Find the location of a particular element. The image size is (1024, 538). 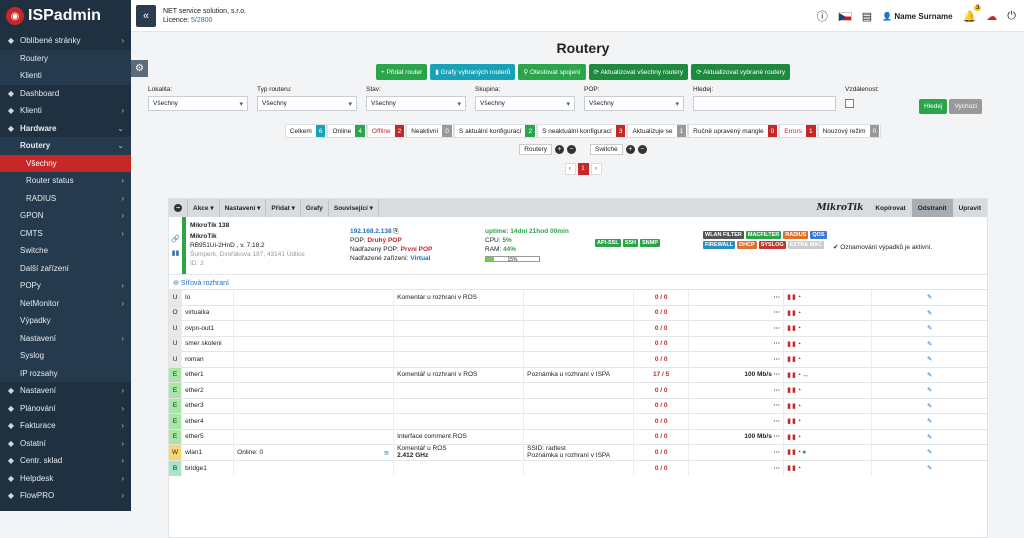

sidebar-item-23: ◆ Ostatní › is located at coordinates (65, 444).